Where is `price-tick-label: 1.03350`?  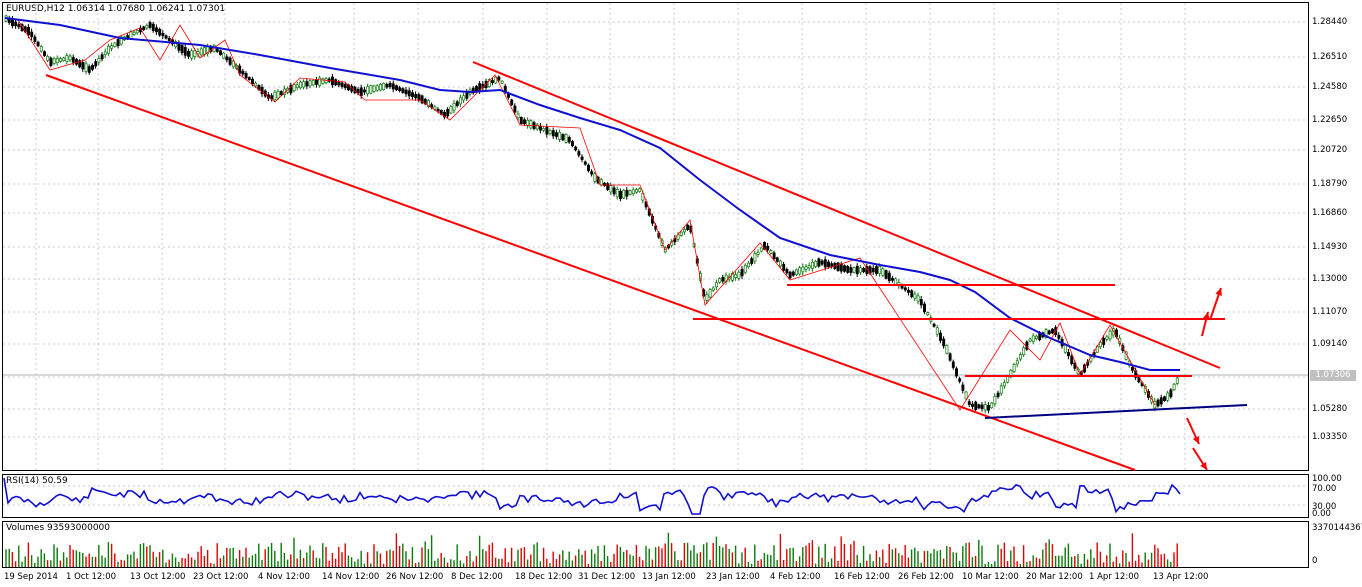
price-tick-label: 1.03350 is located at coordinates (1330, 437).